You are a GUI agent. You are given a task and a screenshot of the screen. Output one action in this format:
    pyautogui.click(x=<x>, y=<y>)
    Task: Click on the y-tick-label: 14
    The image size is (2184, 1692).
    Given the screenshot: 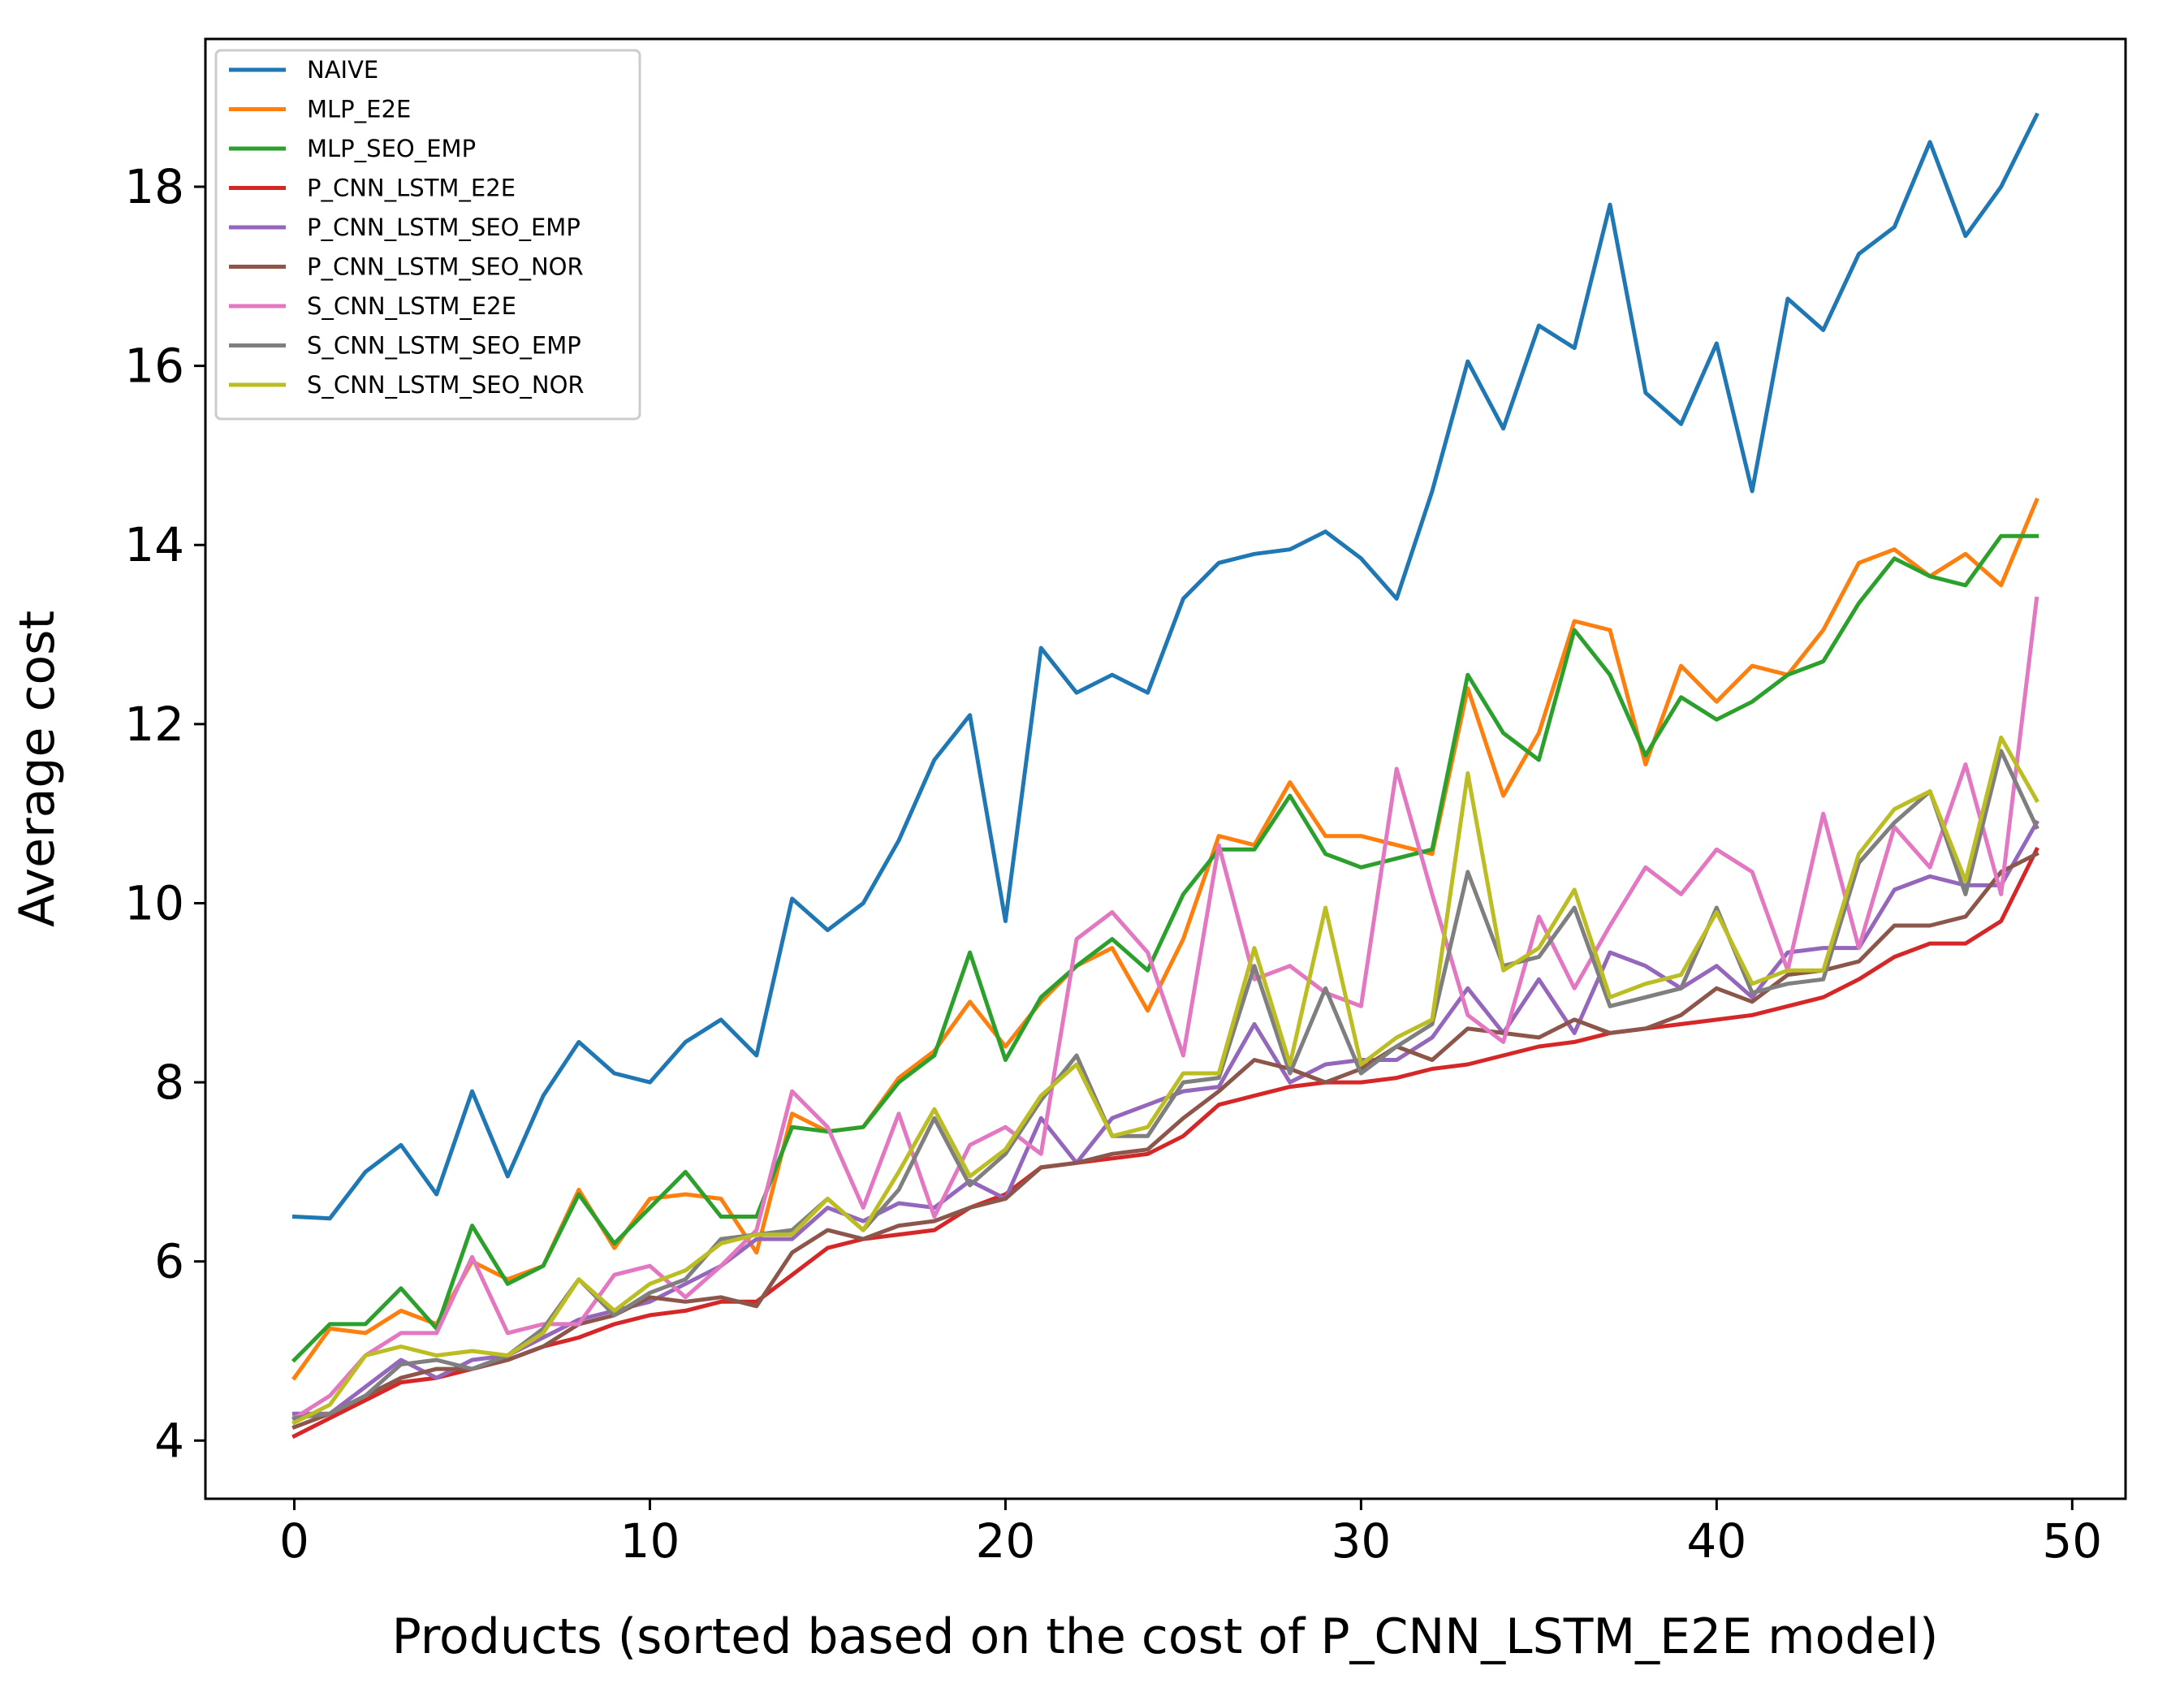 What is the action you would take?
    pyautogui.click(x=154, y=544)
    